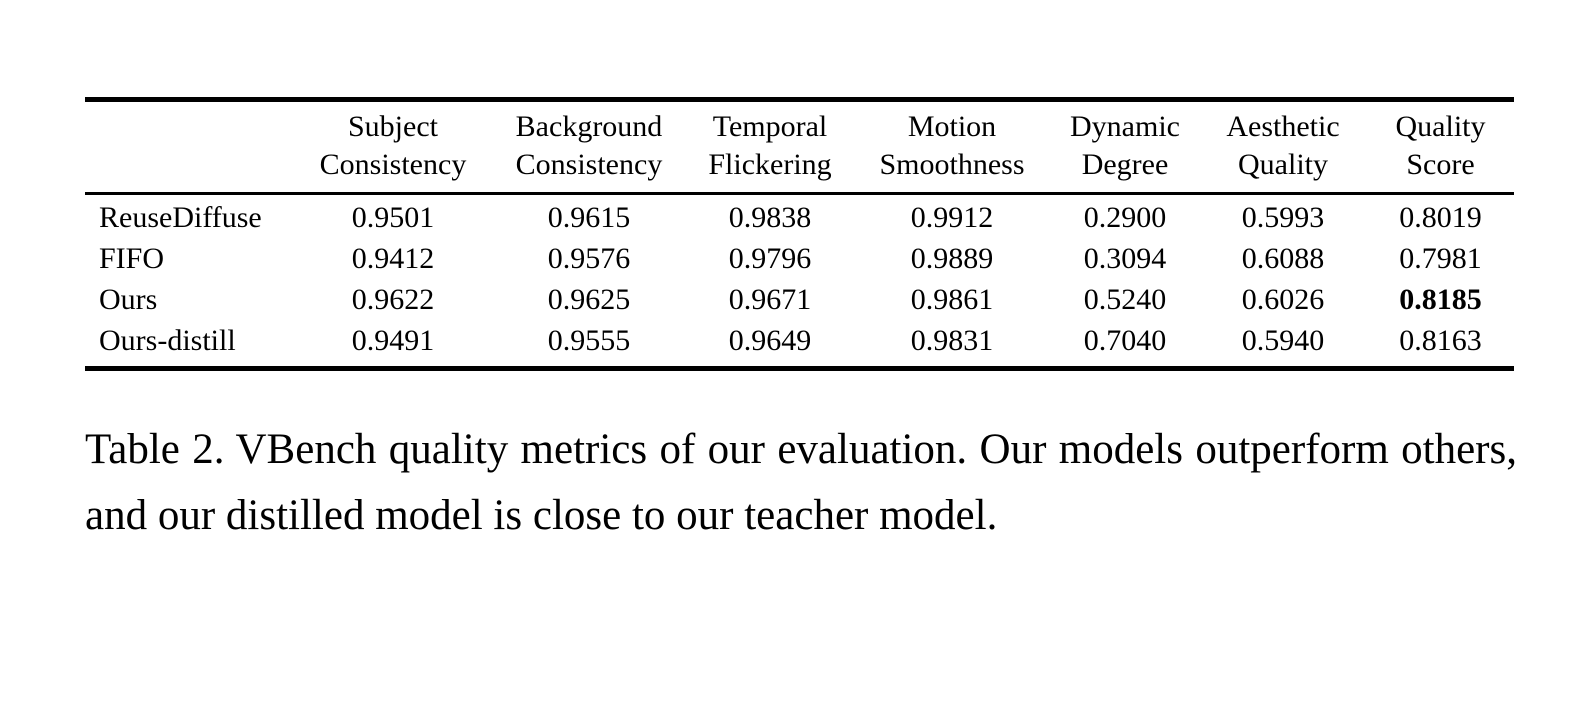 The height and width of the screenshot is (723, 1585). I want to click on col-header-line2: Degree, so click(1125, 164).